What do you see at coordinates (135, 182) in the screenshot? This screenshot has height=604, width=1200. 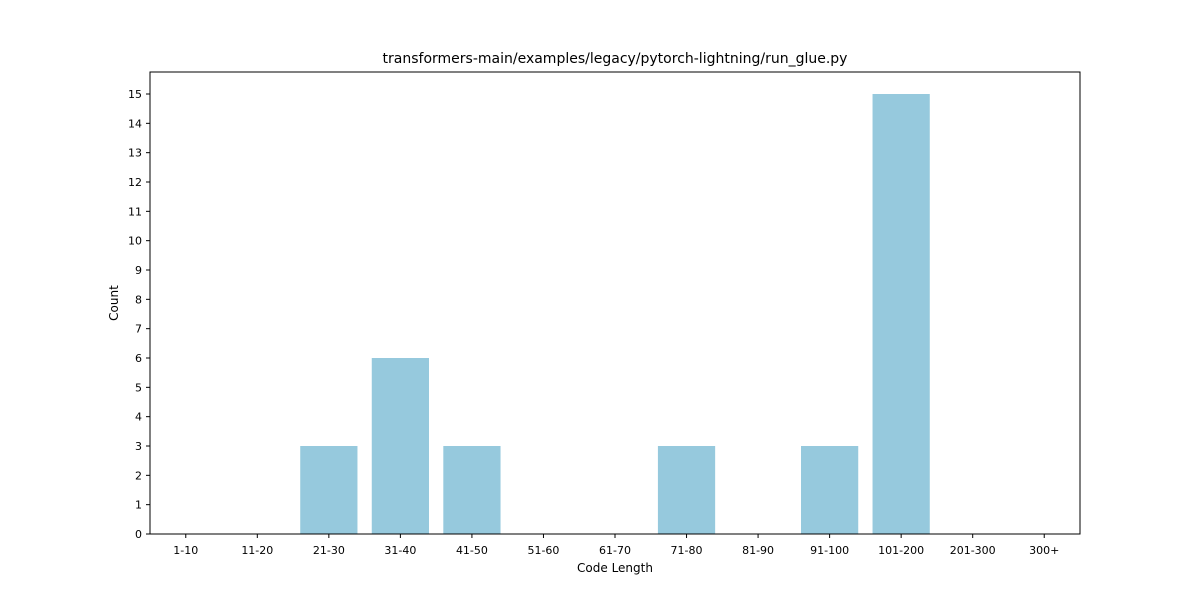 I see `y-tick-label: 12` at bounding box center [135, 182].